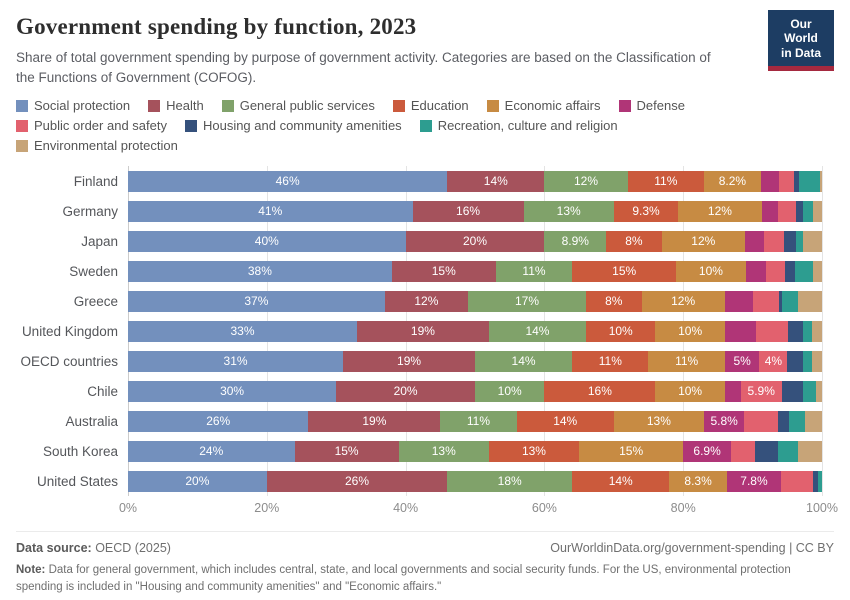 This screenshot has height=600, width=850. What do you see at coordinates (211, 451) in the screenshot?
I see `bar-segment-social-protection: 24%` at bounding box center [211, 451].